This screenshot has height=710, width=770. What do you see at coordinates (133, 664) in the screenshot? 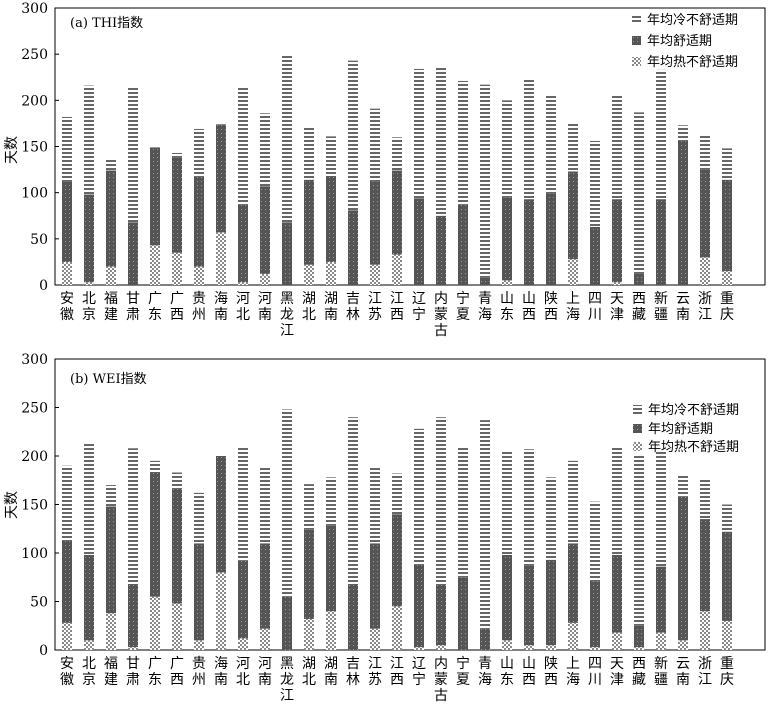
I see `x-tick-label: 甘` at bounding box center [133, 664].